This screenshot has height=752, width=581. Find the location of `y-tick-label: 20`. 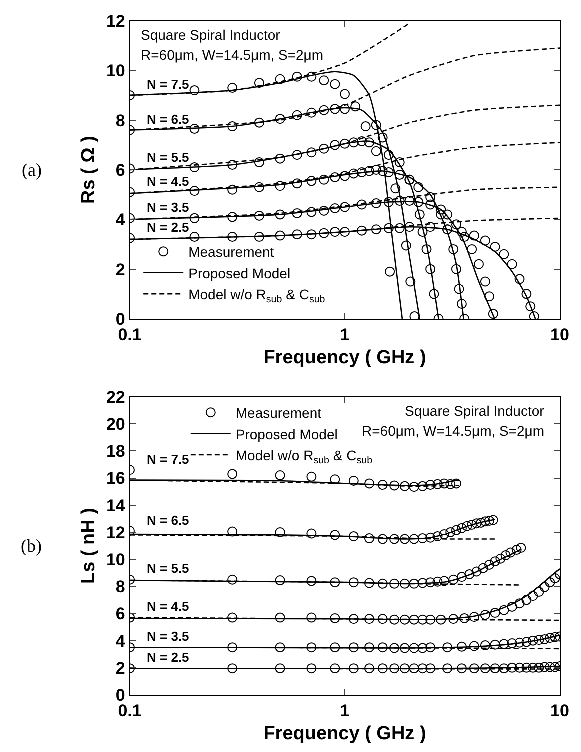

y-tick-label: 20 is located at coordinates (116, 424).